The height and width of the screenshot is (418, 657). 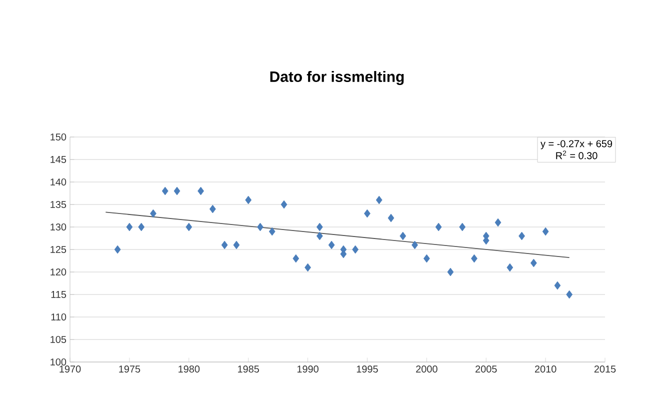 What do you see at coordinates (577, 155) in the screenshot?
I see `annotation: R$^{2}$ = 0.30` at bounding box center [577, 155].